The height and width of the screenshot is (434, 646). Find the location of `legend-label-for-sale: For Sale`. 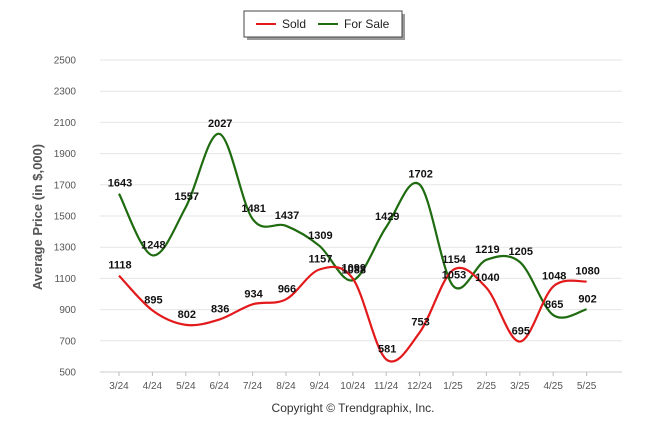

legend-label-for-sale: For Sale is located at coordinates (367, 24).